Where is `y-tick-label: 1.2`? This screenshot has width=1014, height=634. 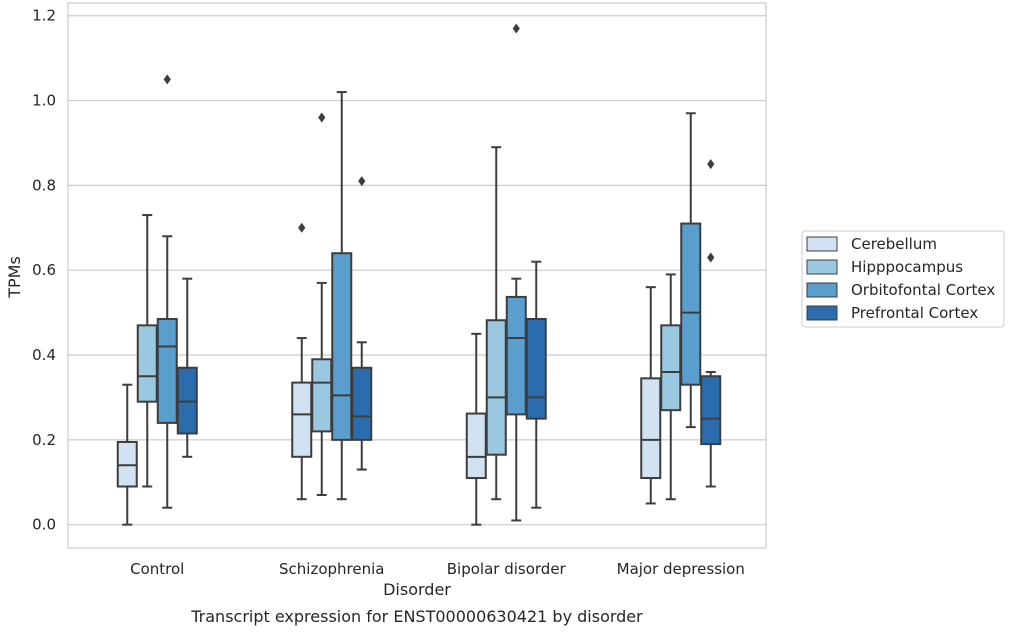
y-tick-label: 1.2 is located at coordinates (44, 16).